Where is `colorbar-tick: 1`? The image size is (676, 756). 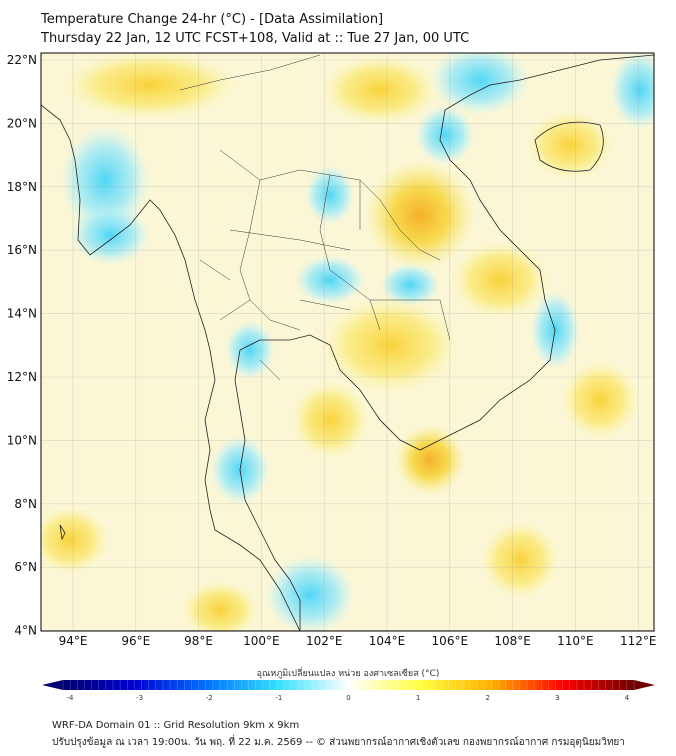 colorbar-tick: 1 is located at coordinates (418, 698).